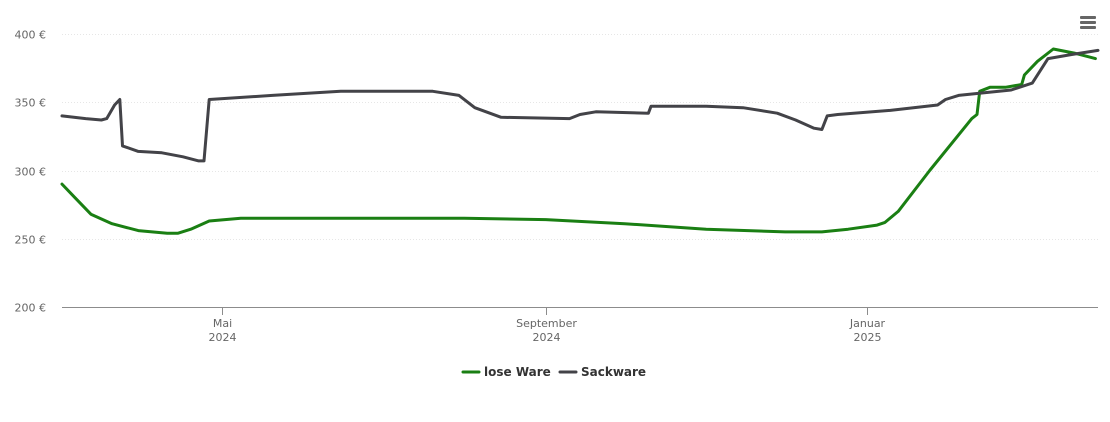  I want to click on legend-item-sackware: Sackware, so click(602, 372).